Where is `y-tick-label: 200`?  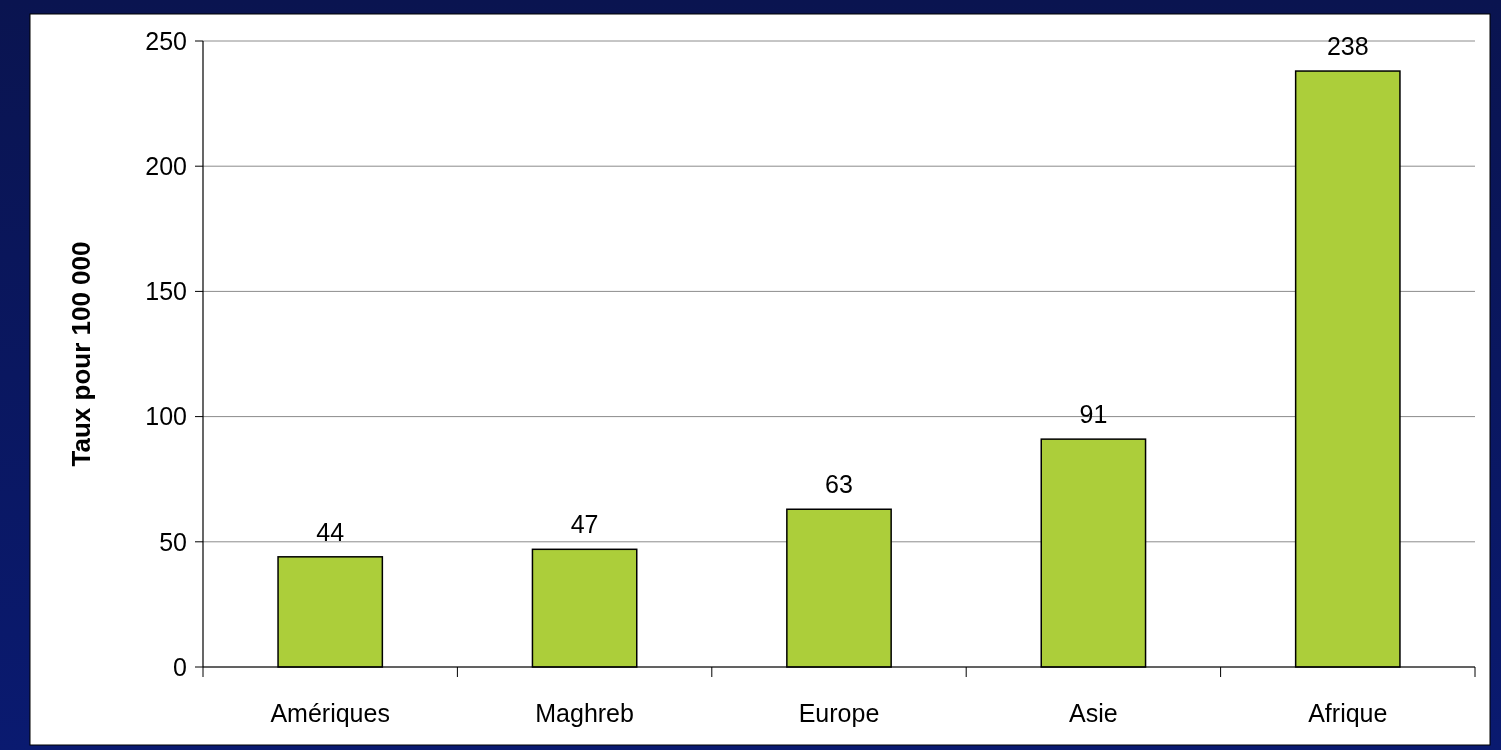
y-tick-label: 200 is located at coordinates (166, 165).